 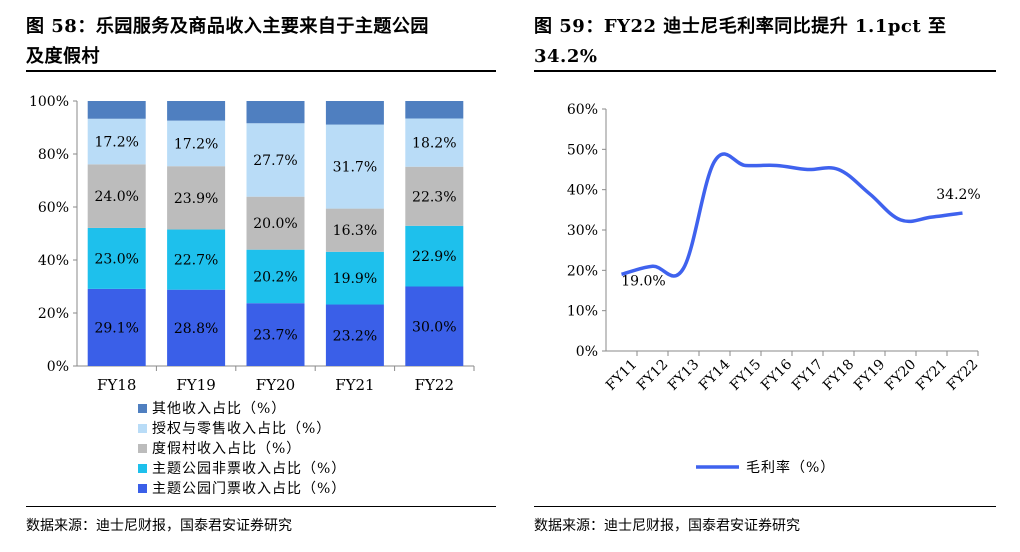 I want to click on bar-data-label: 16.3%, so click(x=355, y=231).